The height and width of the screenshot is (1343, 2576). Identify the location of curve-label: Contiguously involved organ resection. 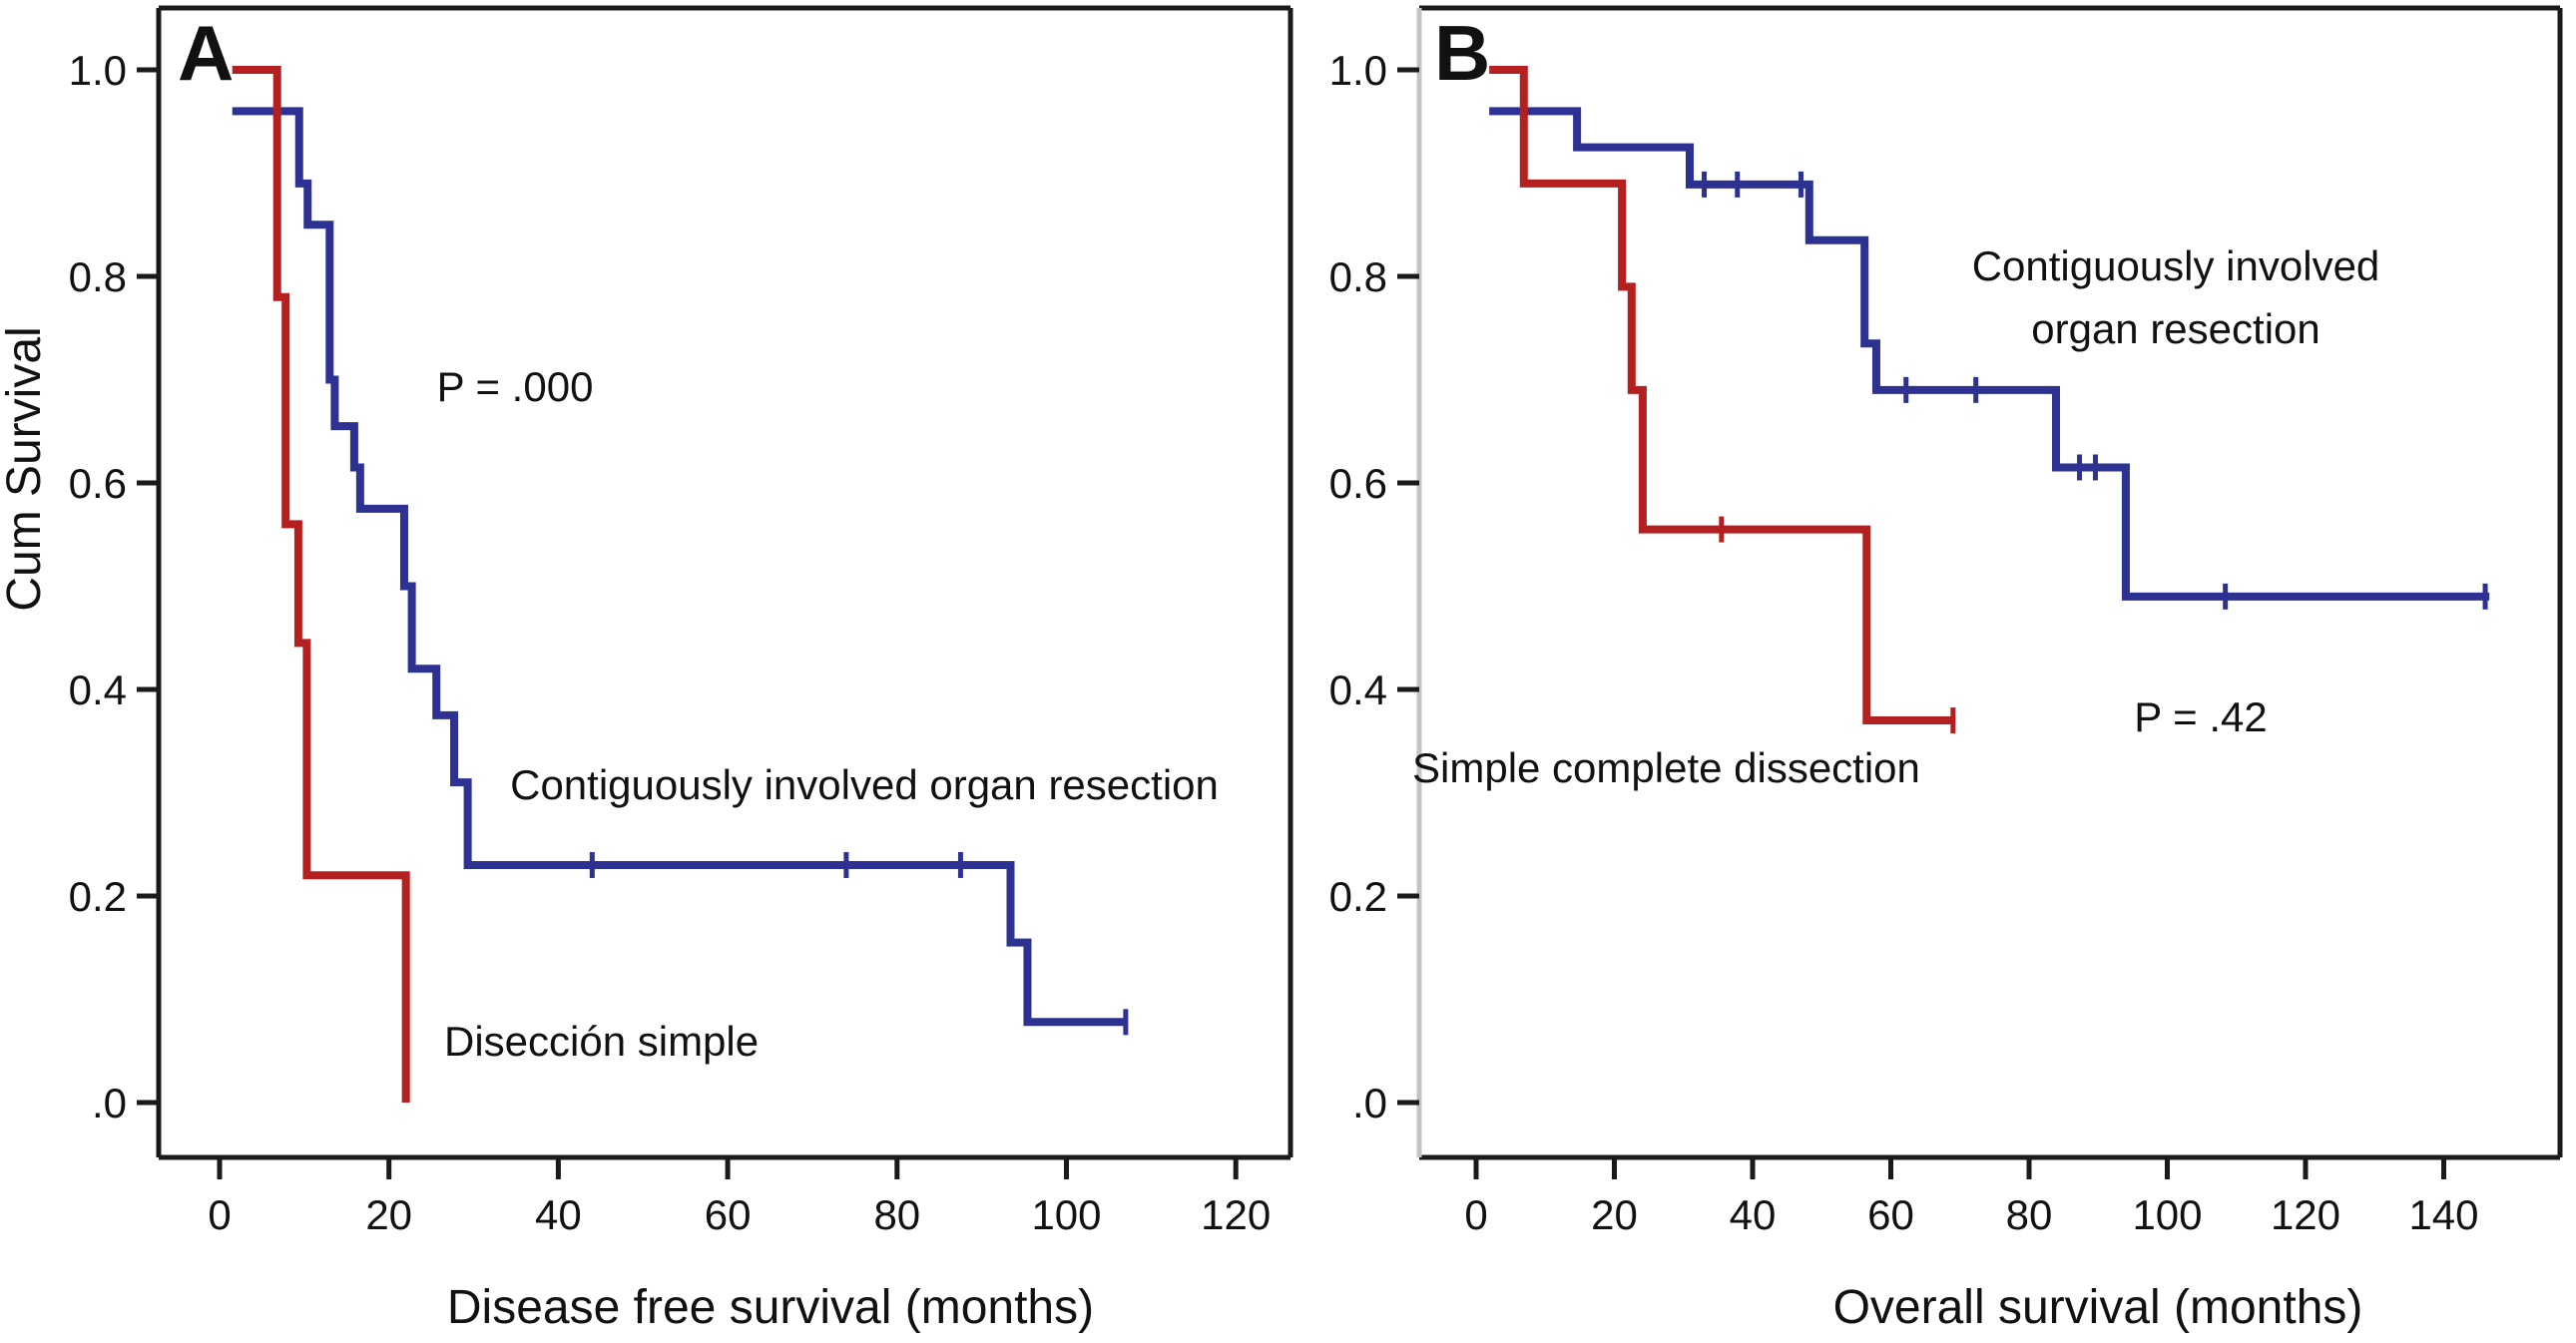
(865, 784).